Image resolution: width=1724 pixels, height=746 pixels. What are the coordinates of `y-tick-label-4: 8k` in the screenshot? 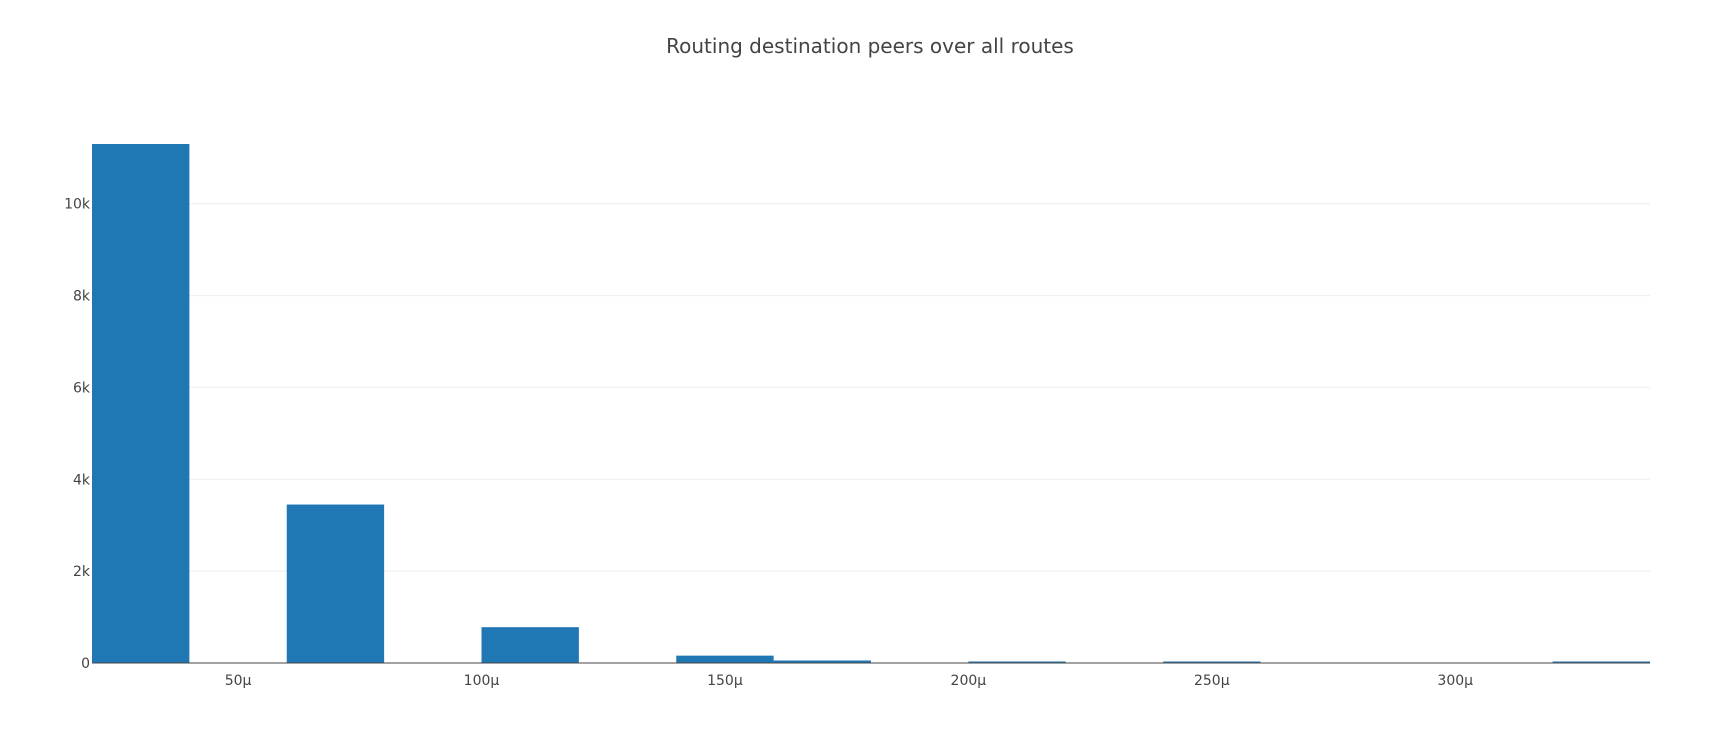 It's located at (82, 297).